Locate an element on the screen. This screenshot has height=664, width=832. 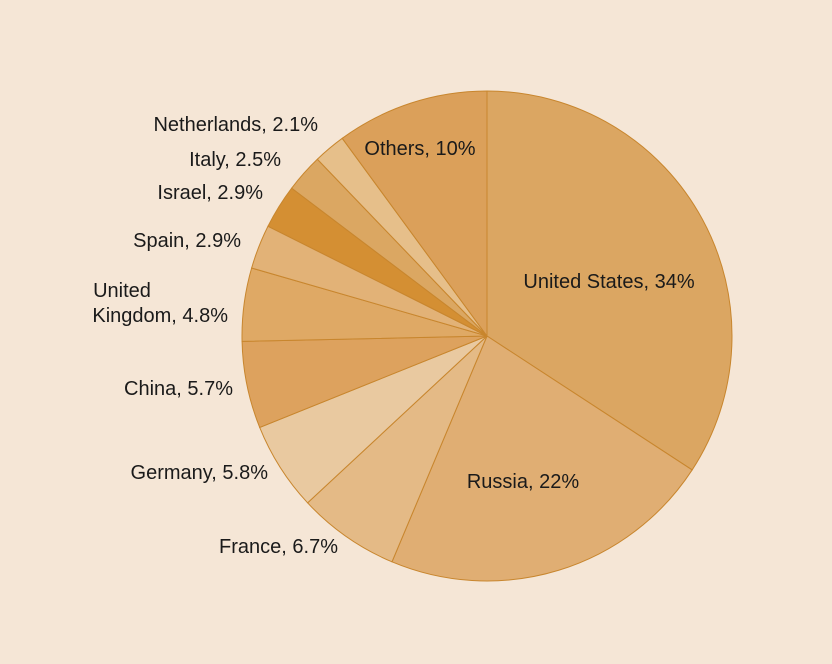
slice-label: Russia, 22% is located at coordinates (523, 482).